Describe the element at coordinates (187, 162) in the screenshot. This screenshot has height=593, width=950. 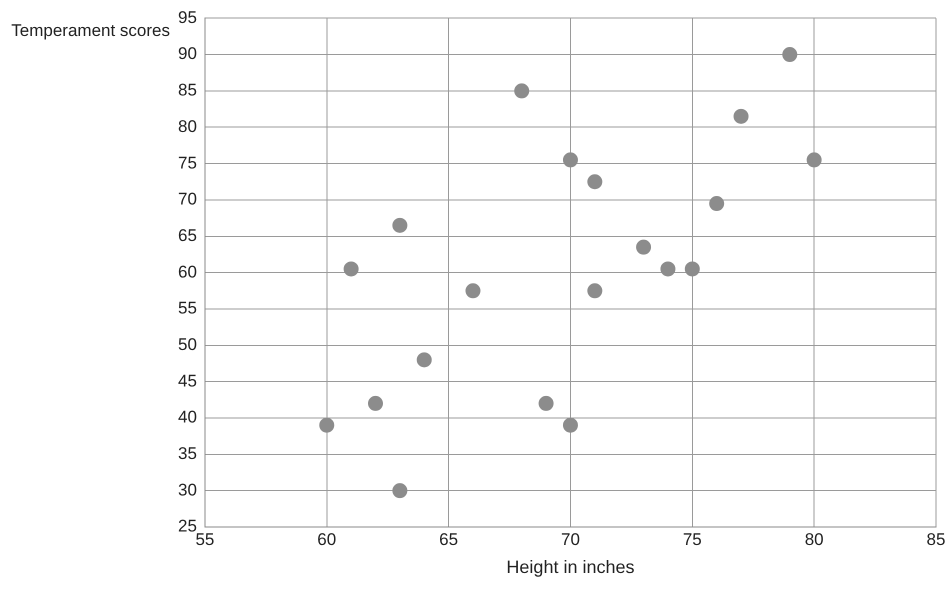
I see `y-tick-label: 75` at that location.